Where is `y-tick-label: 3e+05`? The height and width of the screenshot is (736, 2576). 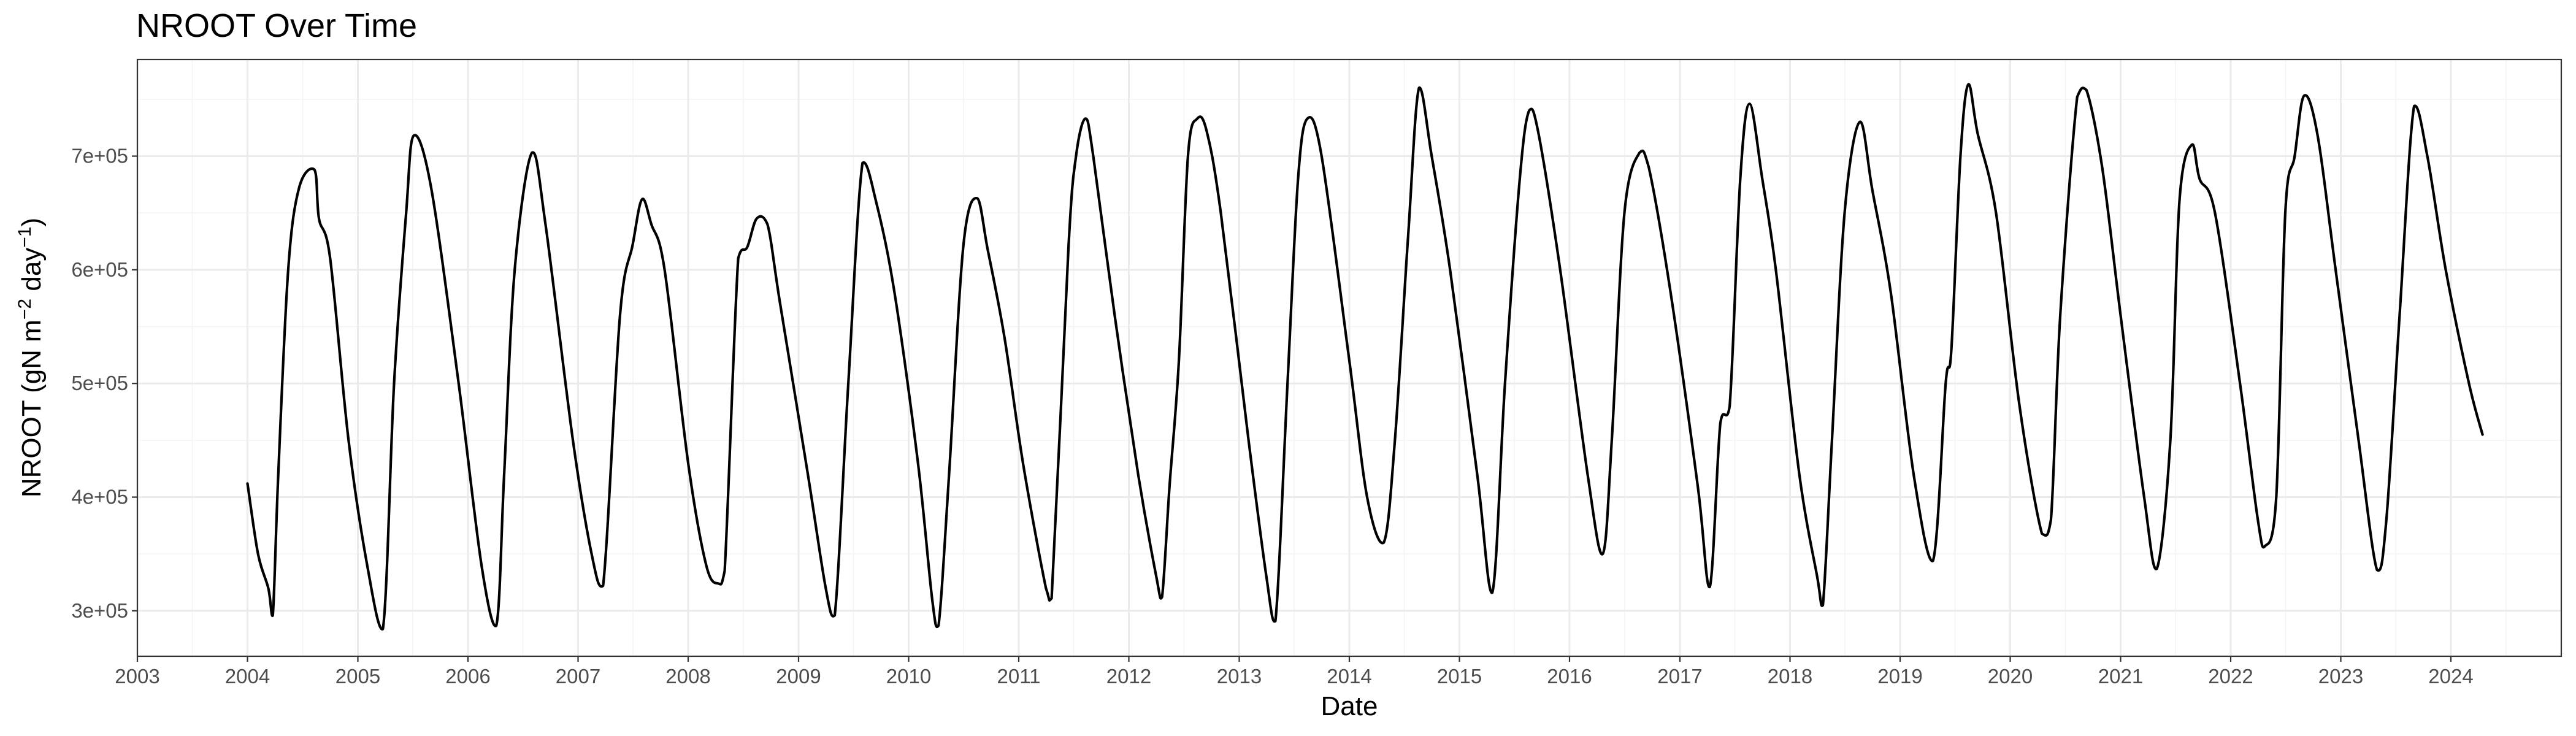
y-tick-label: 3e+05 is located at coordinates (99, 610).